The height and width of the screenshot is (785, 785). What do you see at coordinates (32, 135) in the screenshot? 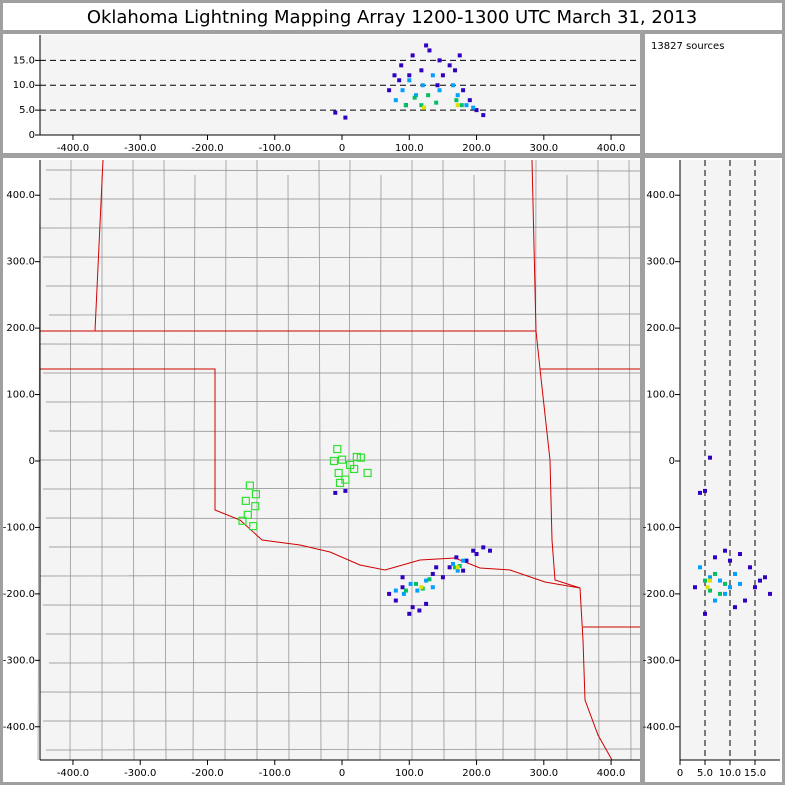
I see `y-tick-label: 0` at bounding box center [32, 135].